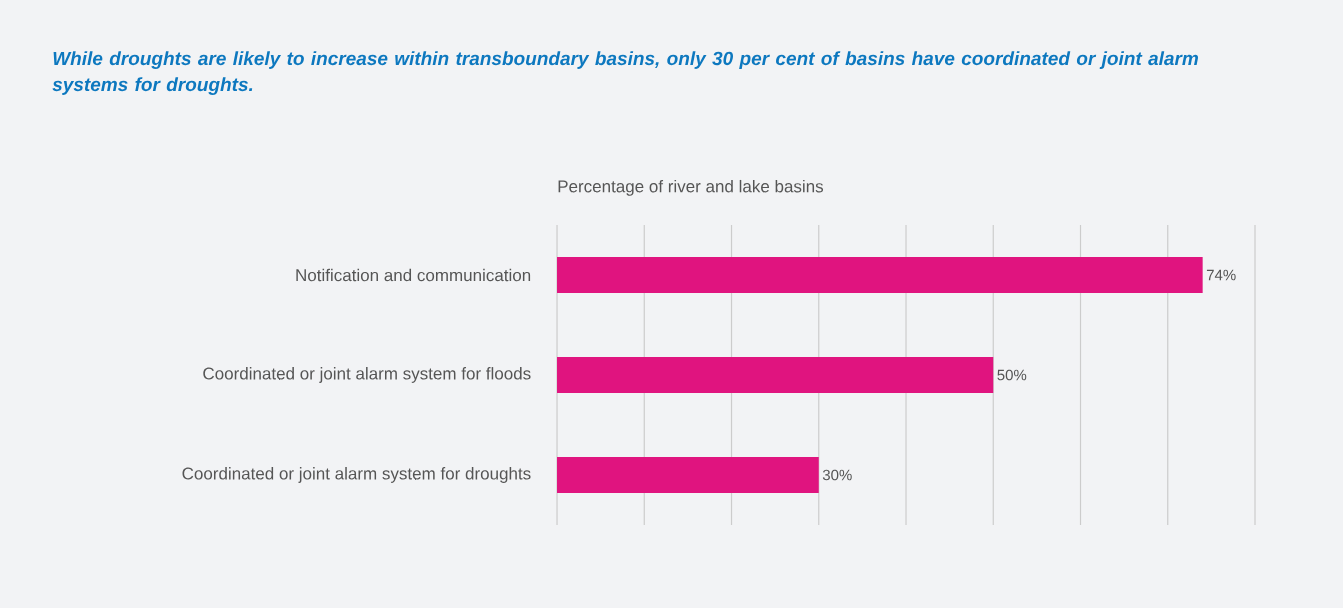  Describe the element at coordinates (413, 275) in the screenshot. I see `y-tick-label: Notification and communication` at that location.